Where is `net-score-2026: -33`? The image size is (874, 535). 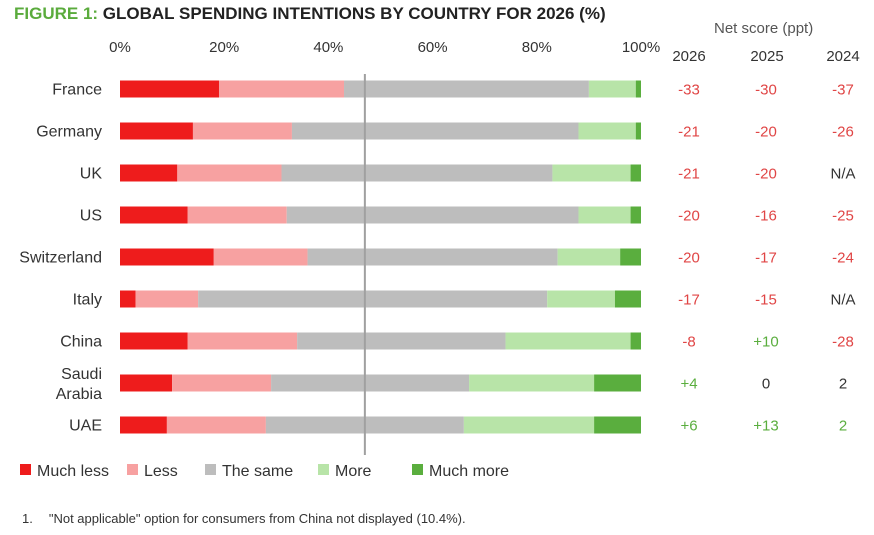 net-score-2026: -33 is located at coordinates (689, 90).